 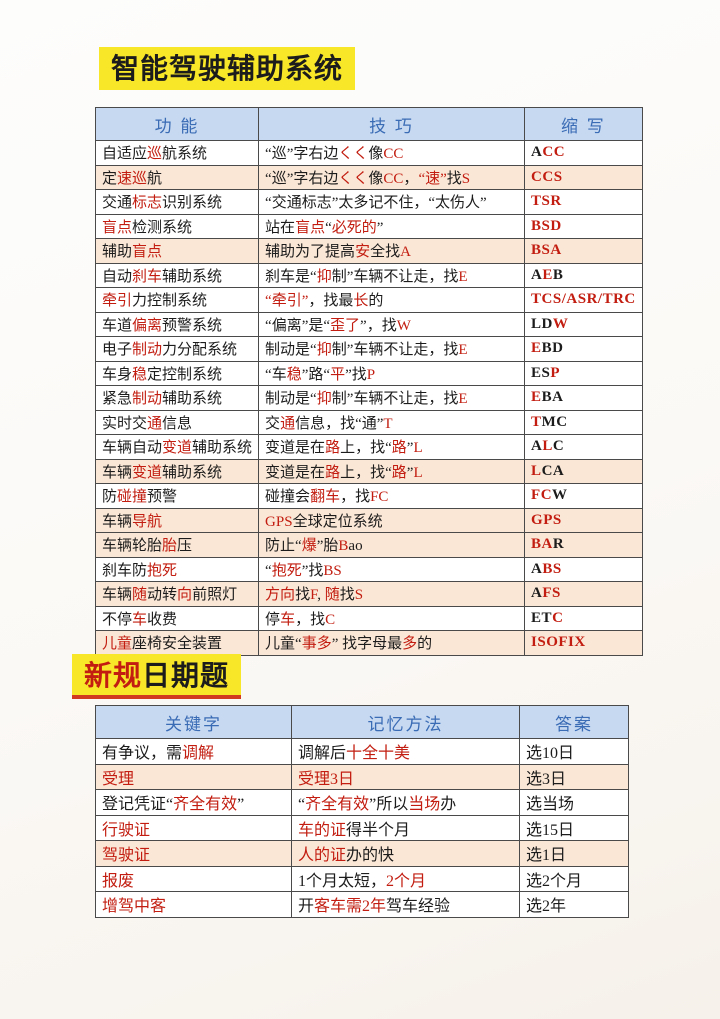 I want to click on text-segment: 长, so click(x=361, y=301).